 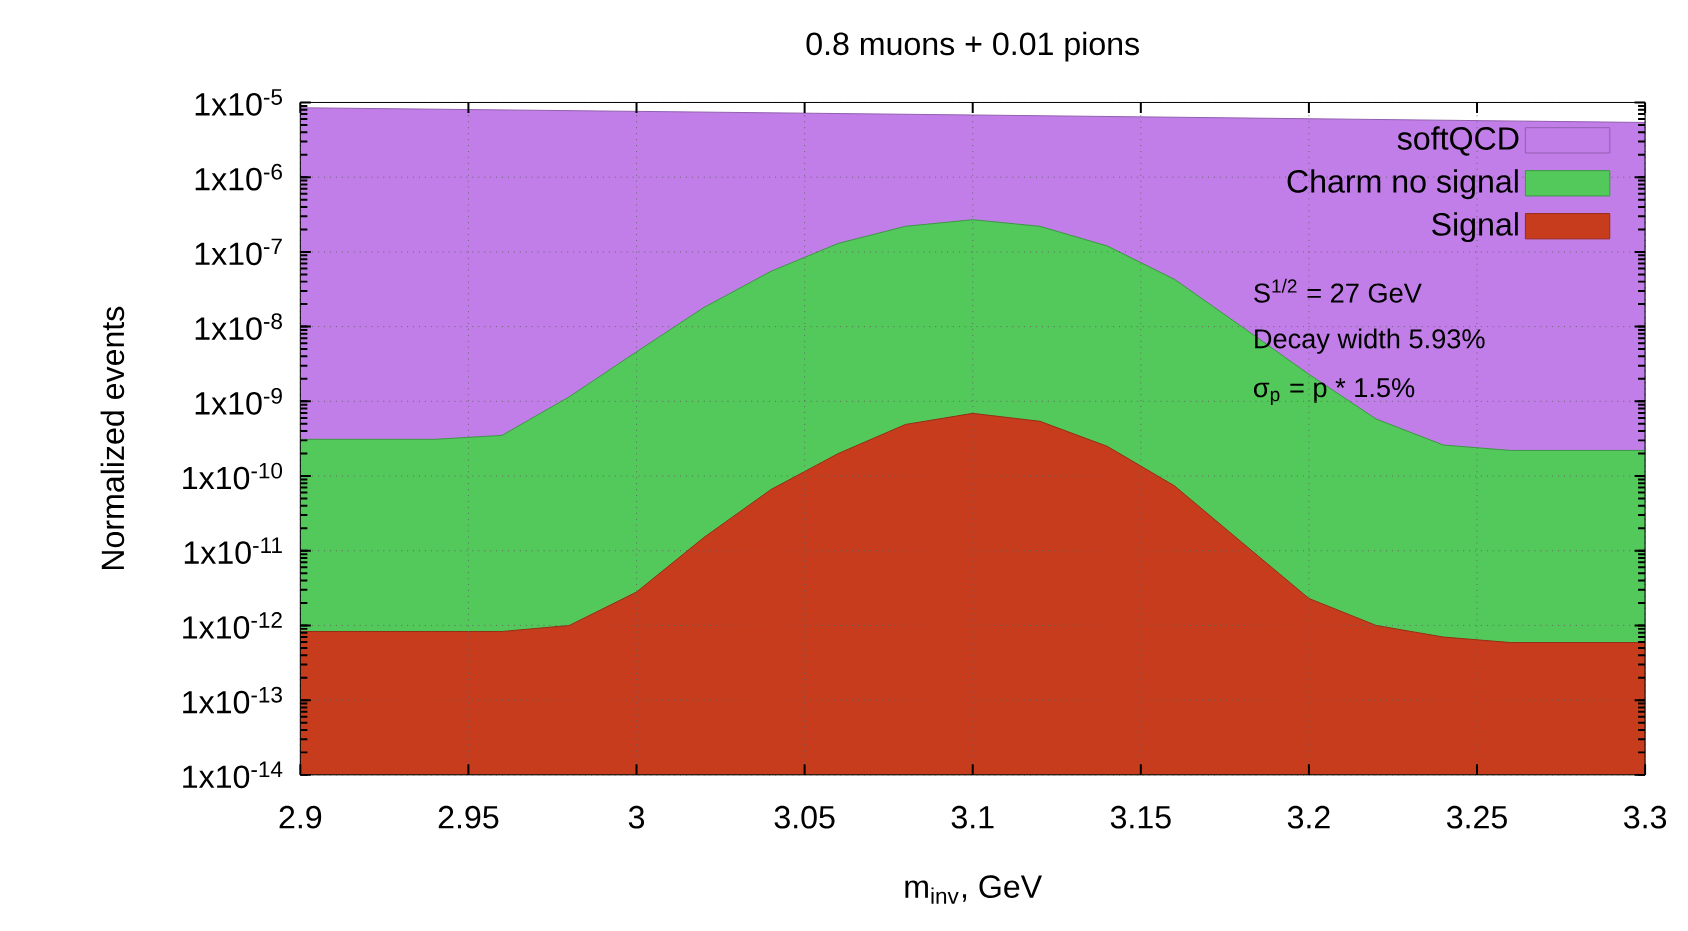 What do you see at coordinates (1458, 141) in the screenshot?
I see `legend-label: softQCD` at bounding box center [1458, 141].